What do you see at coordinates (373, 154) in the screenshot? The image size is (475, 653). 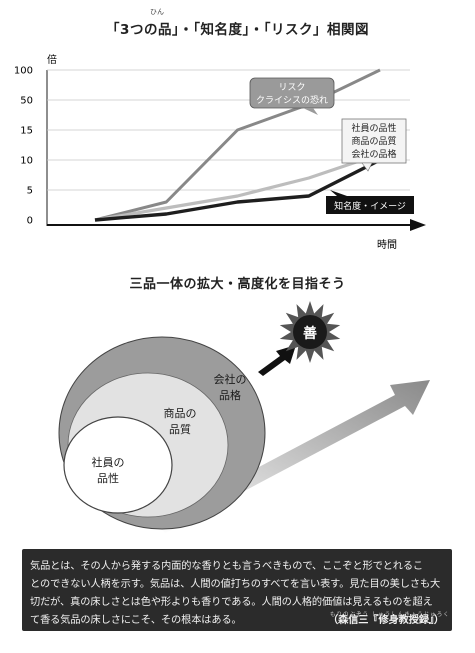 I see `quality-label-3: 会社の品格` at bounding box center [373, 154].